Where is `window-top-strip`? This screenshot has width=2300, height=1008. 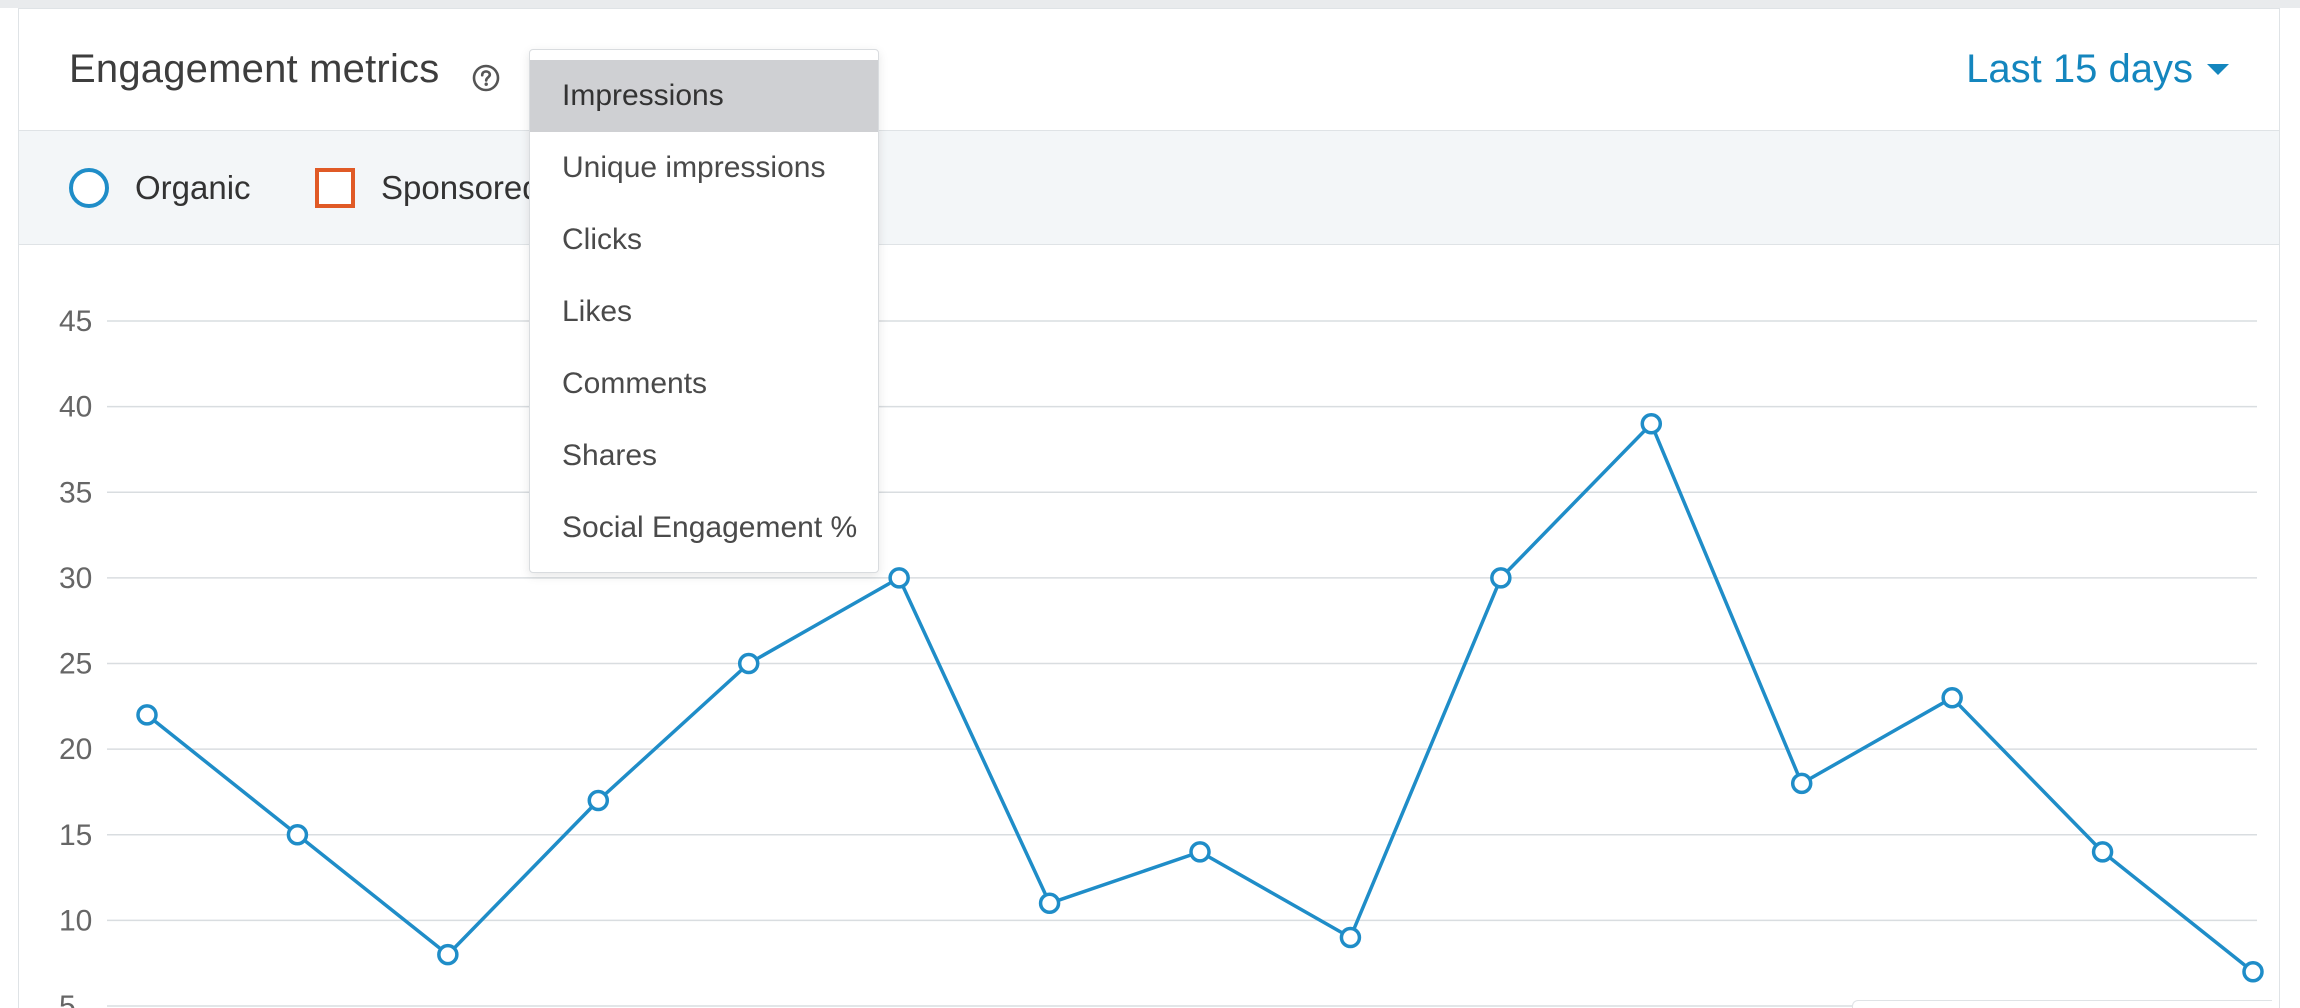
window-top-strip is located at coordinates (1150, 4).